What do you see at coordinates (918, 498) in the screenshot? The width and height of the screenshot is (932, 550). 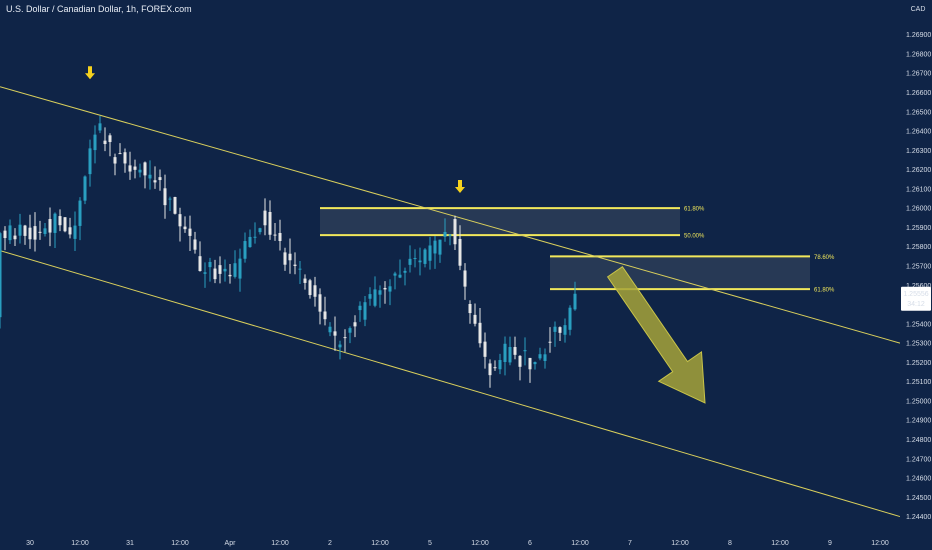 I see `price-tick-label: 1.24500` at bounding box center [918, 498].